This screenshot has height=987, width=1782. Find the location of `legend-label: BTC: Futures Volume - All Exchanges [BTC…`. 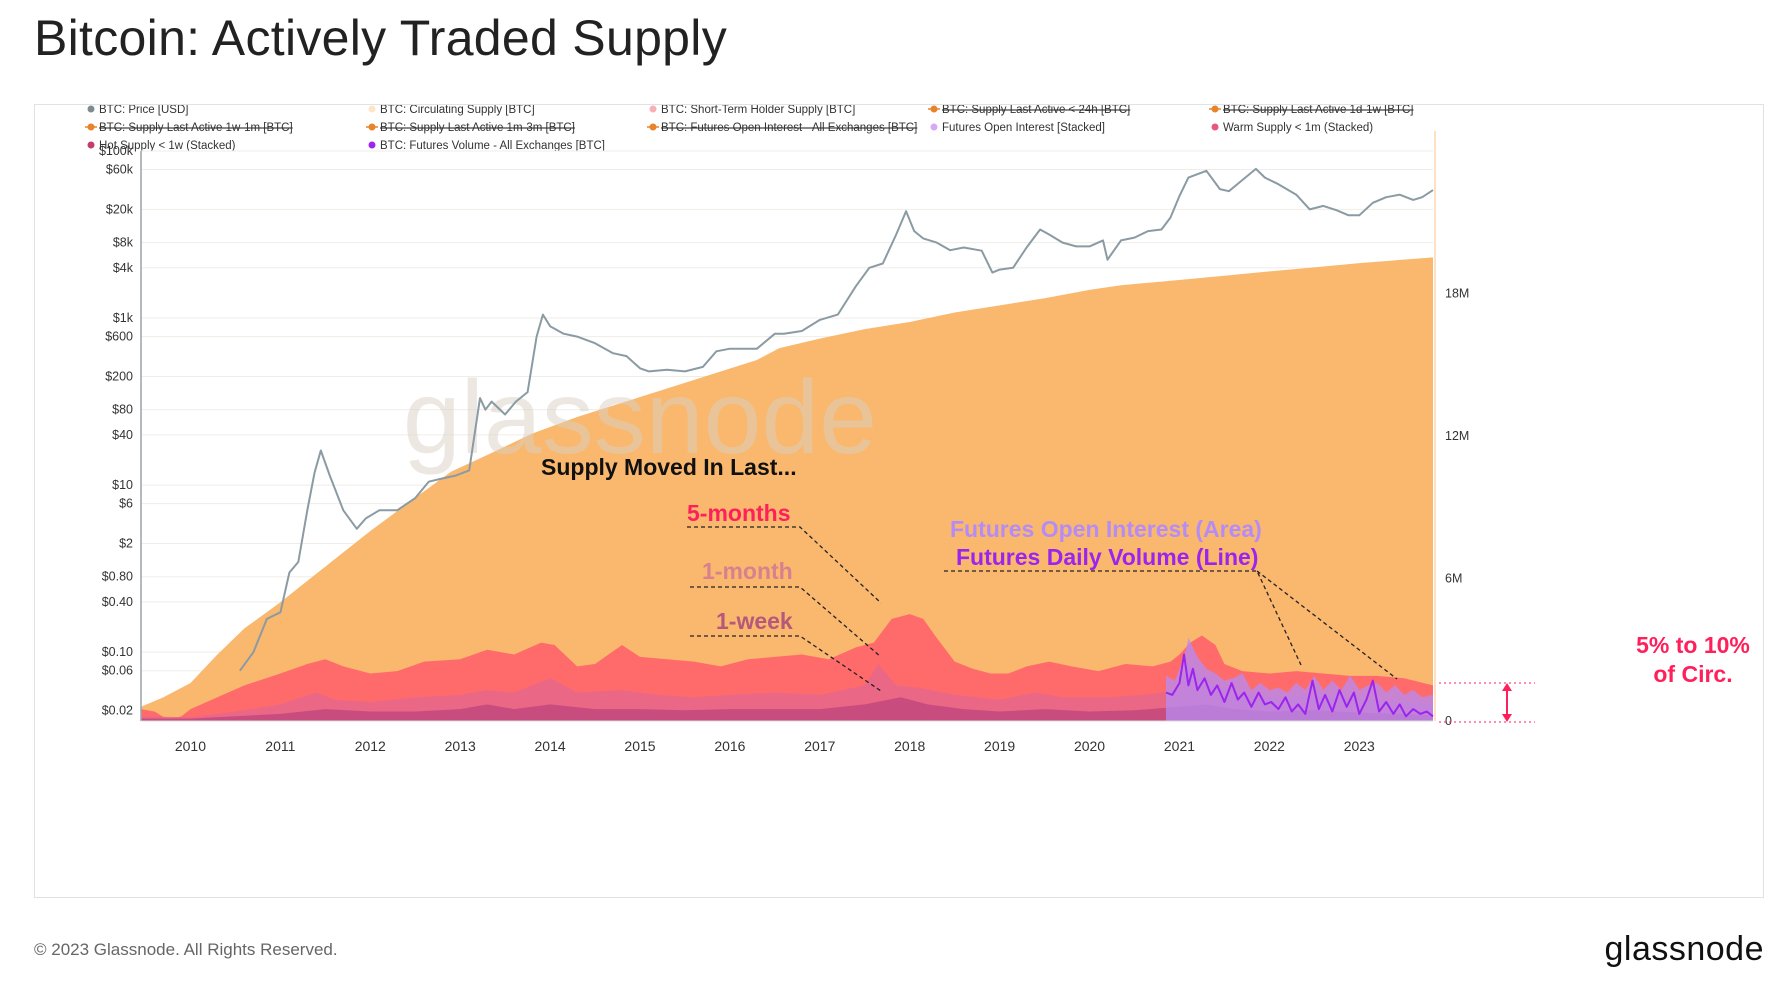

legend-label: BTC: Futures Volume - All Exchanges [BTC… is located at coordinates (492, 146).